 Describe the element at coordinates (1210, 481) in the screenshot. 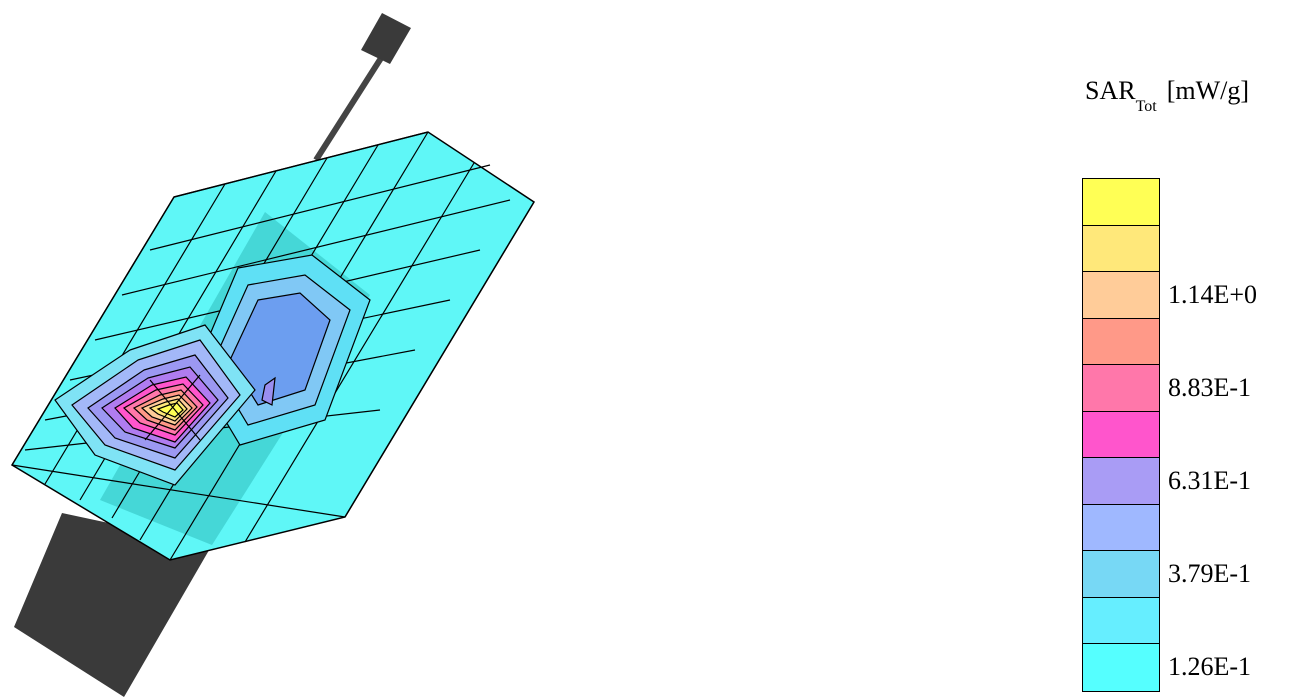

I see `legend-tick-label: 6.31E-1` at that location.